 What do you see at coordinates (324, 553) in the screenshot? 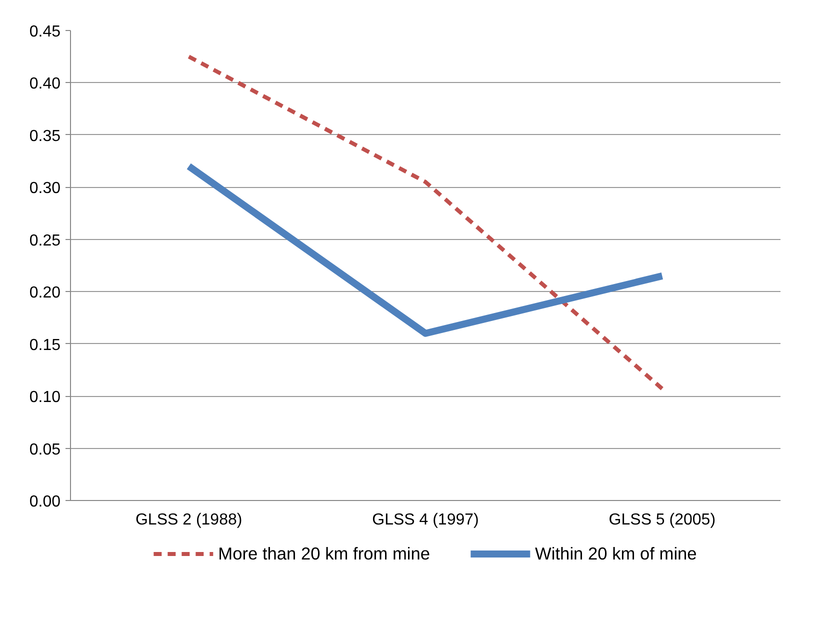
I see `legend-label: More than 20 km from mine` at bounding box center [324, 553].